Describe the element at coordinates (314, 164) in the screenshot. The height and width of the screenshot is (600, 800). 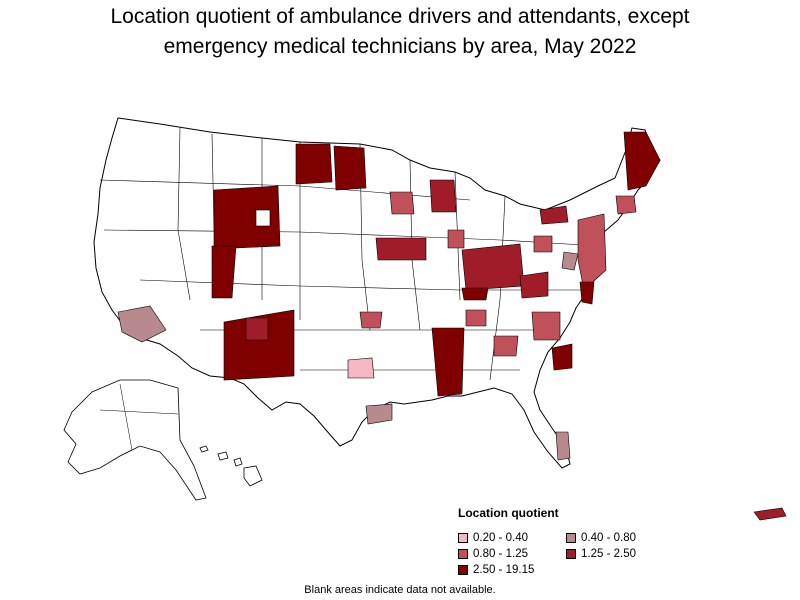
I see `area-north-dakota-west` at that location.